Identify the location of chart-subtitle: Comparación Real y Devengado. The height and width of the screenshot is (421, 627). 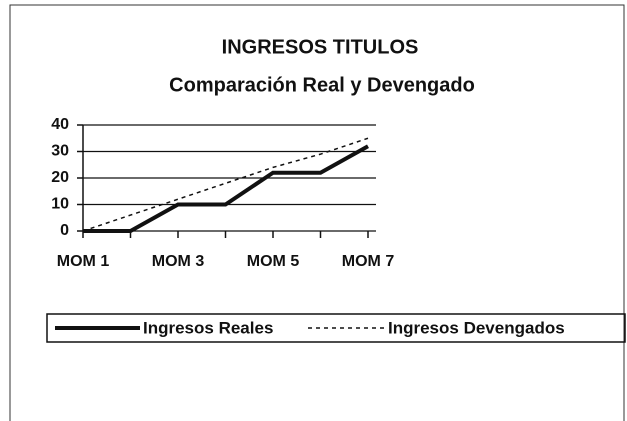
(322, 85).